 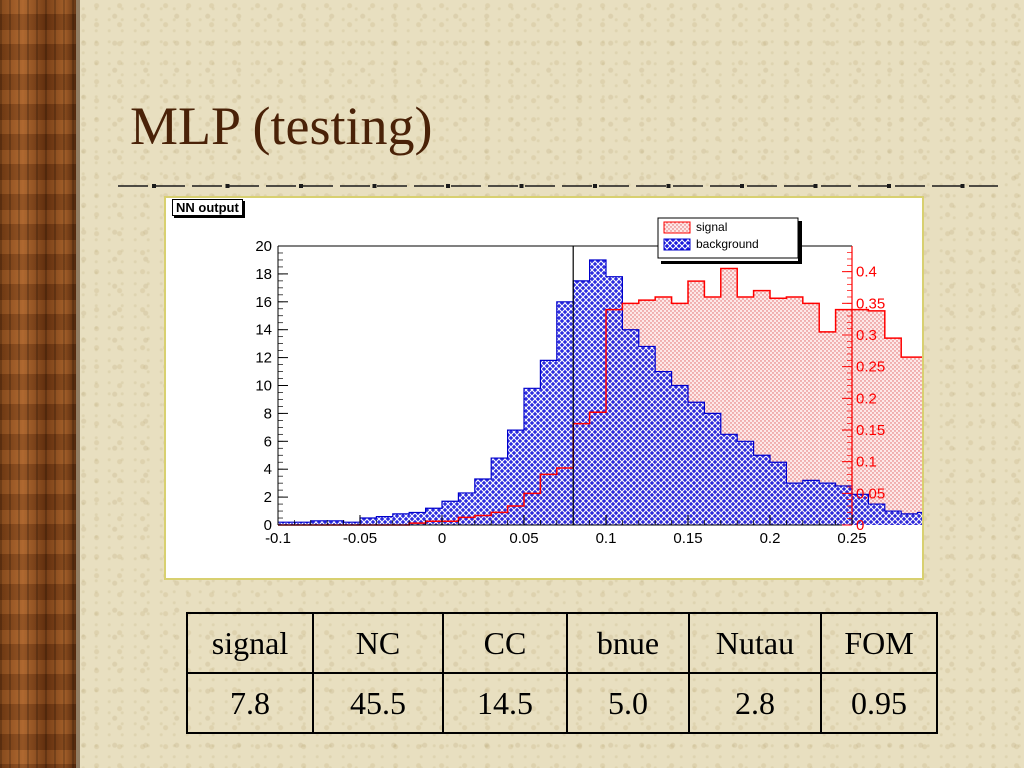 I want to click on table-header-cell: signal, so click(x=250, y=643).